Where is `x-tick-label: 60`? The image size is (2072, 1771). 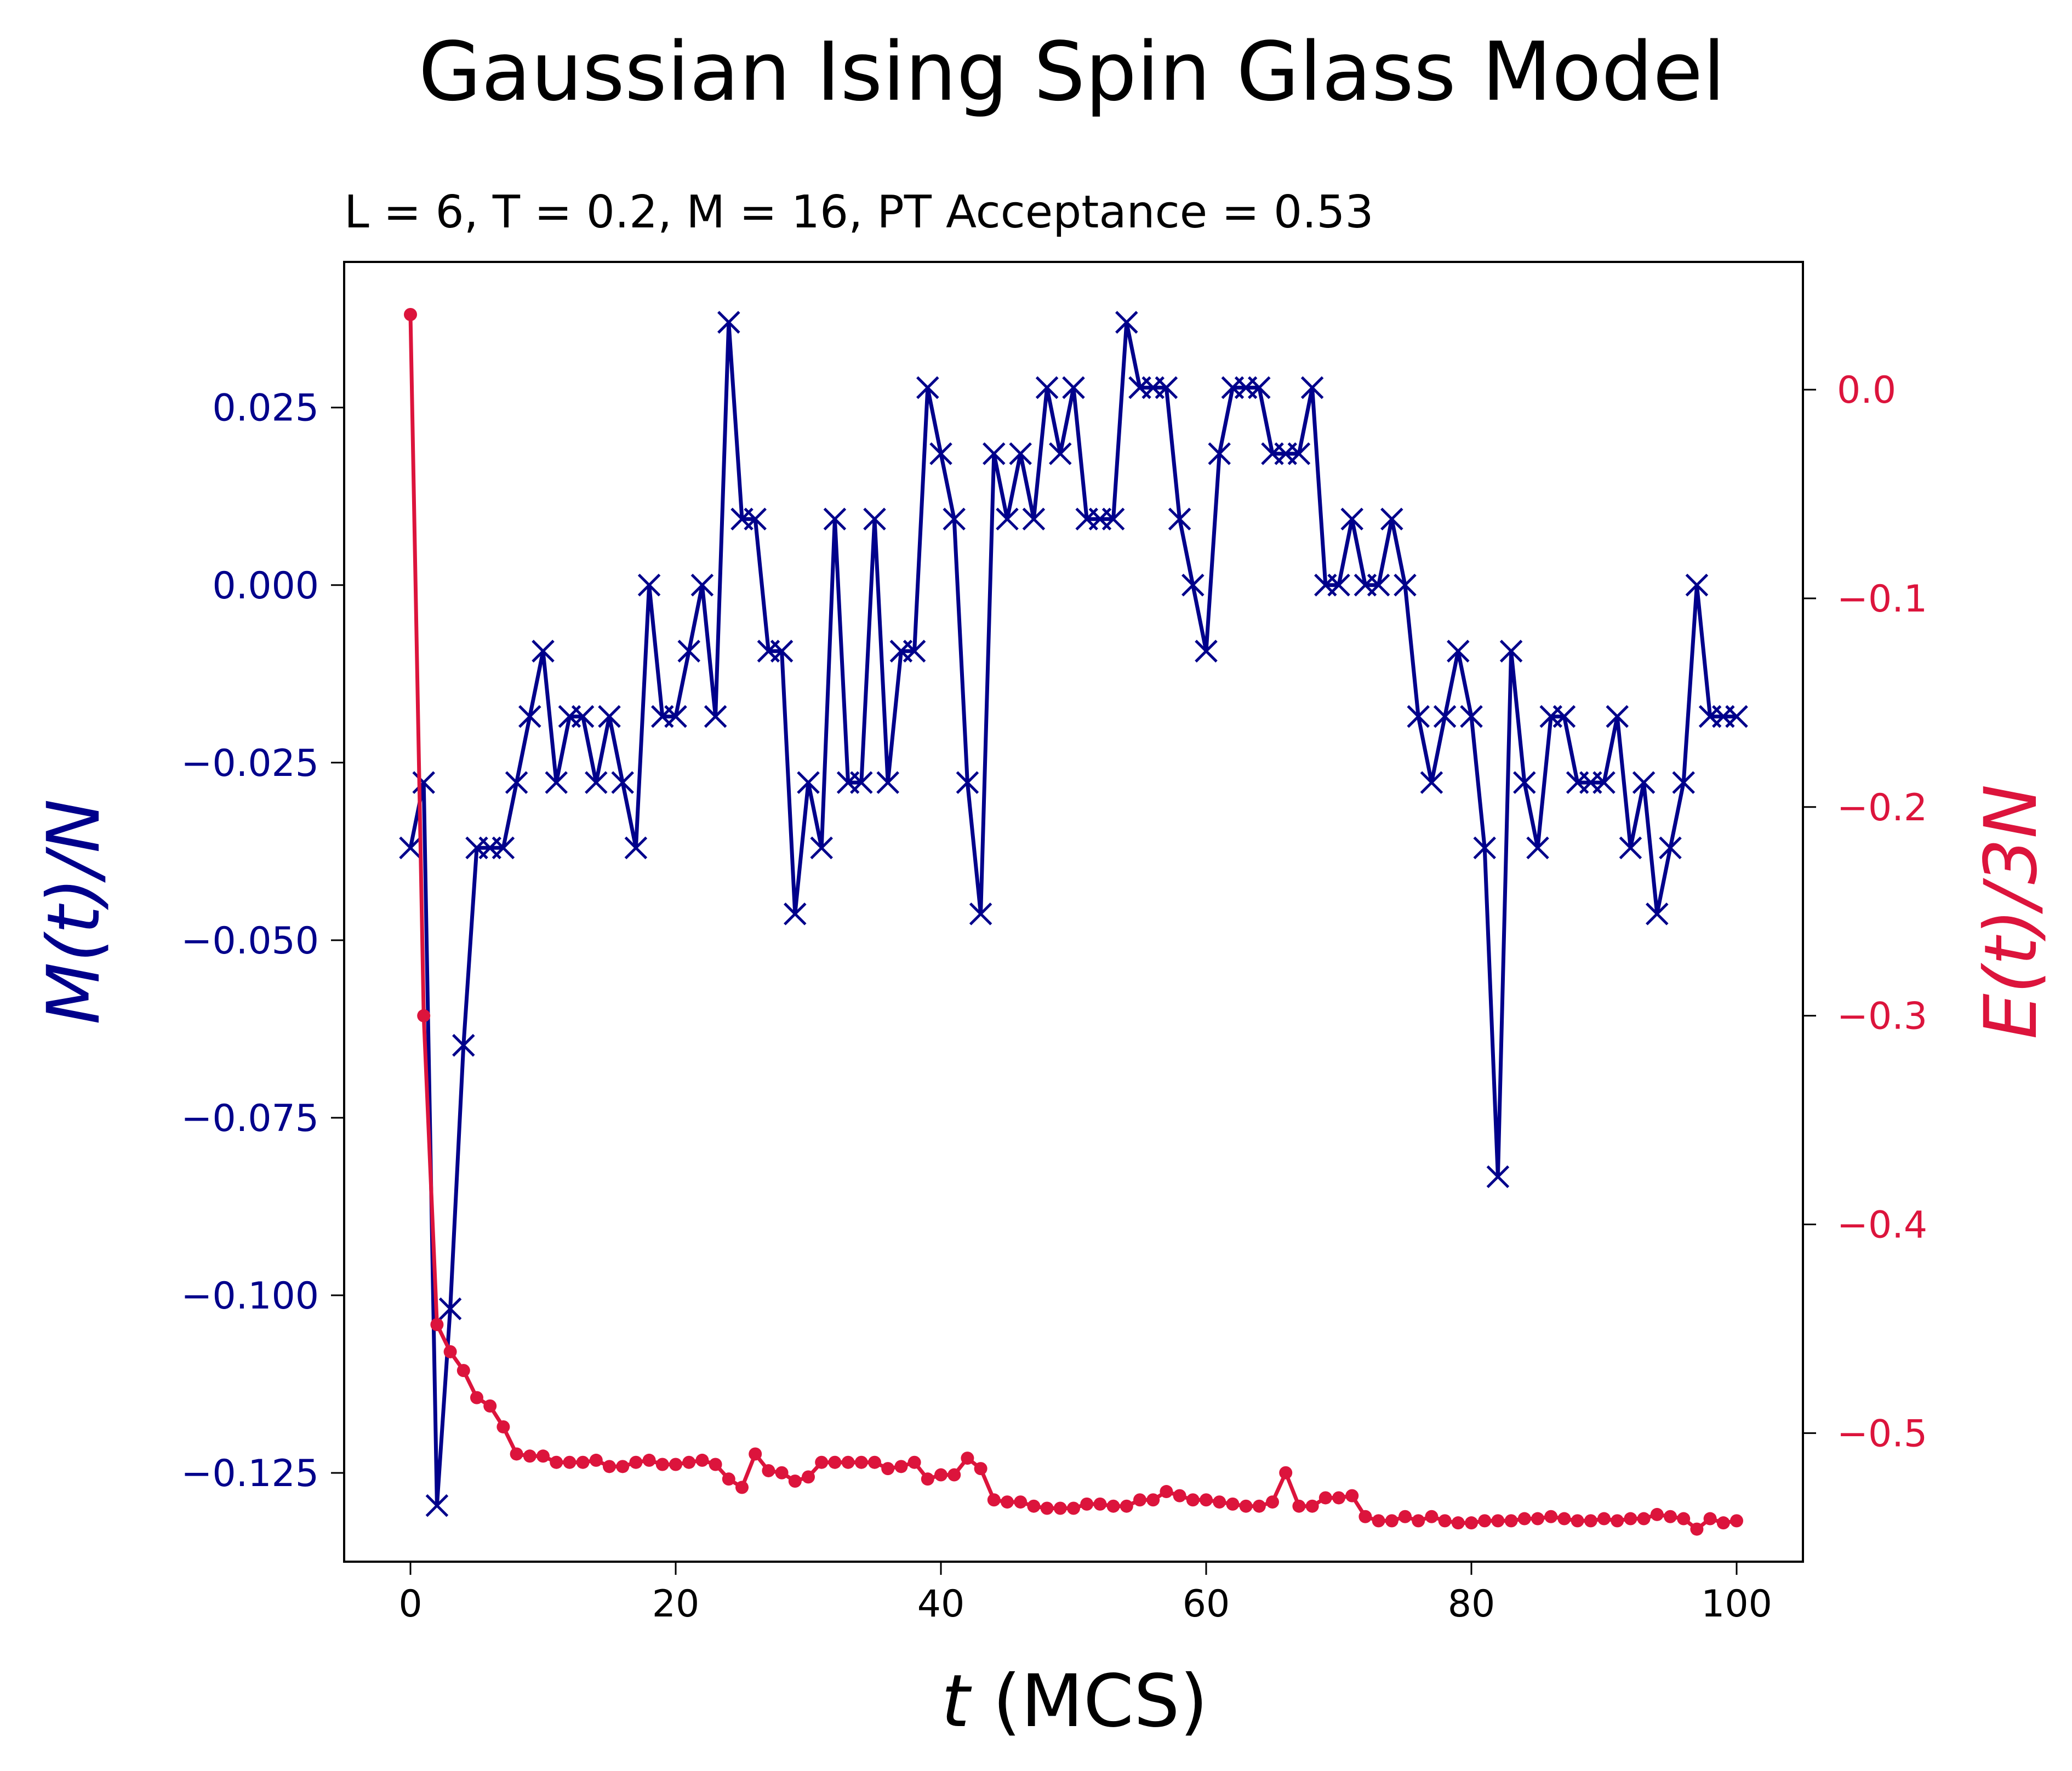
x-tick-label: 60 is located at coordinates (1206, 1604).